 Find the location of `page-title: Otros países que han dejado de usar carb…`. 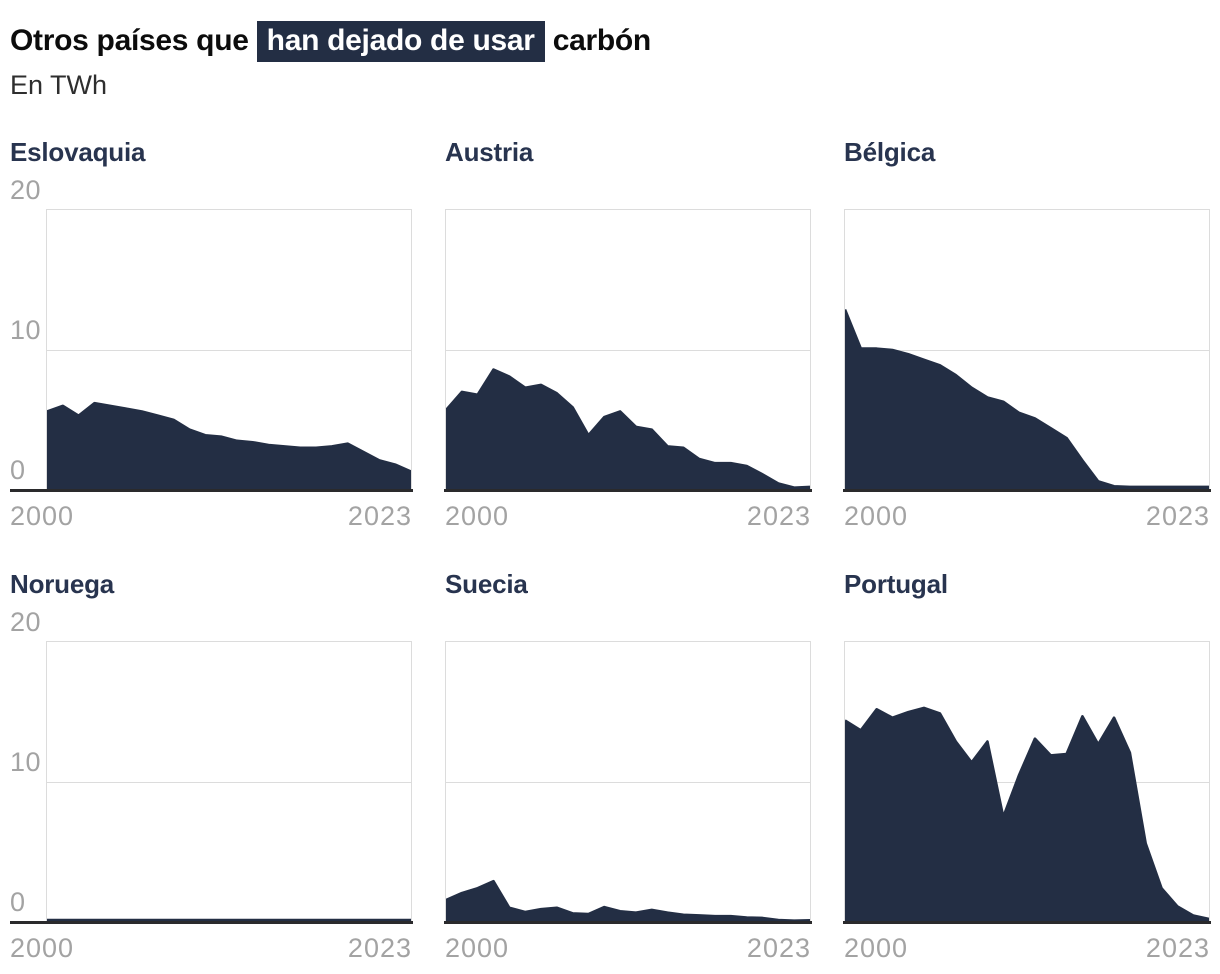

page-title: Otros países que han dejado de usar carb… is located at coordinates (610, 41).